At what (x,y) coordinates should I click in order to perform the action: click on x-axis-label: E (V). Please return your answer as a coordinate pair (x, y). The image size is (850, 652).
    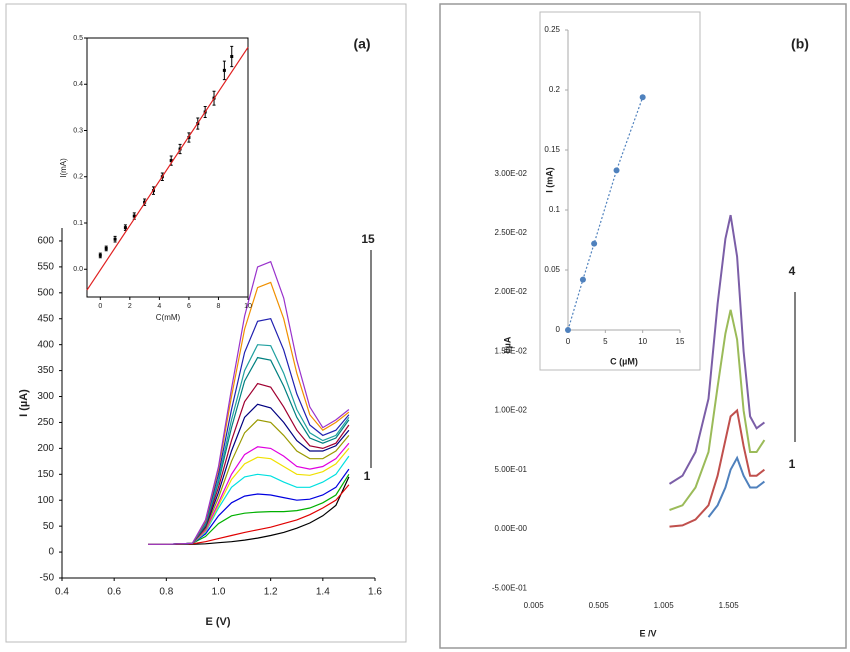
    Looking at the image, I should click on (217, 622).